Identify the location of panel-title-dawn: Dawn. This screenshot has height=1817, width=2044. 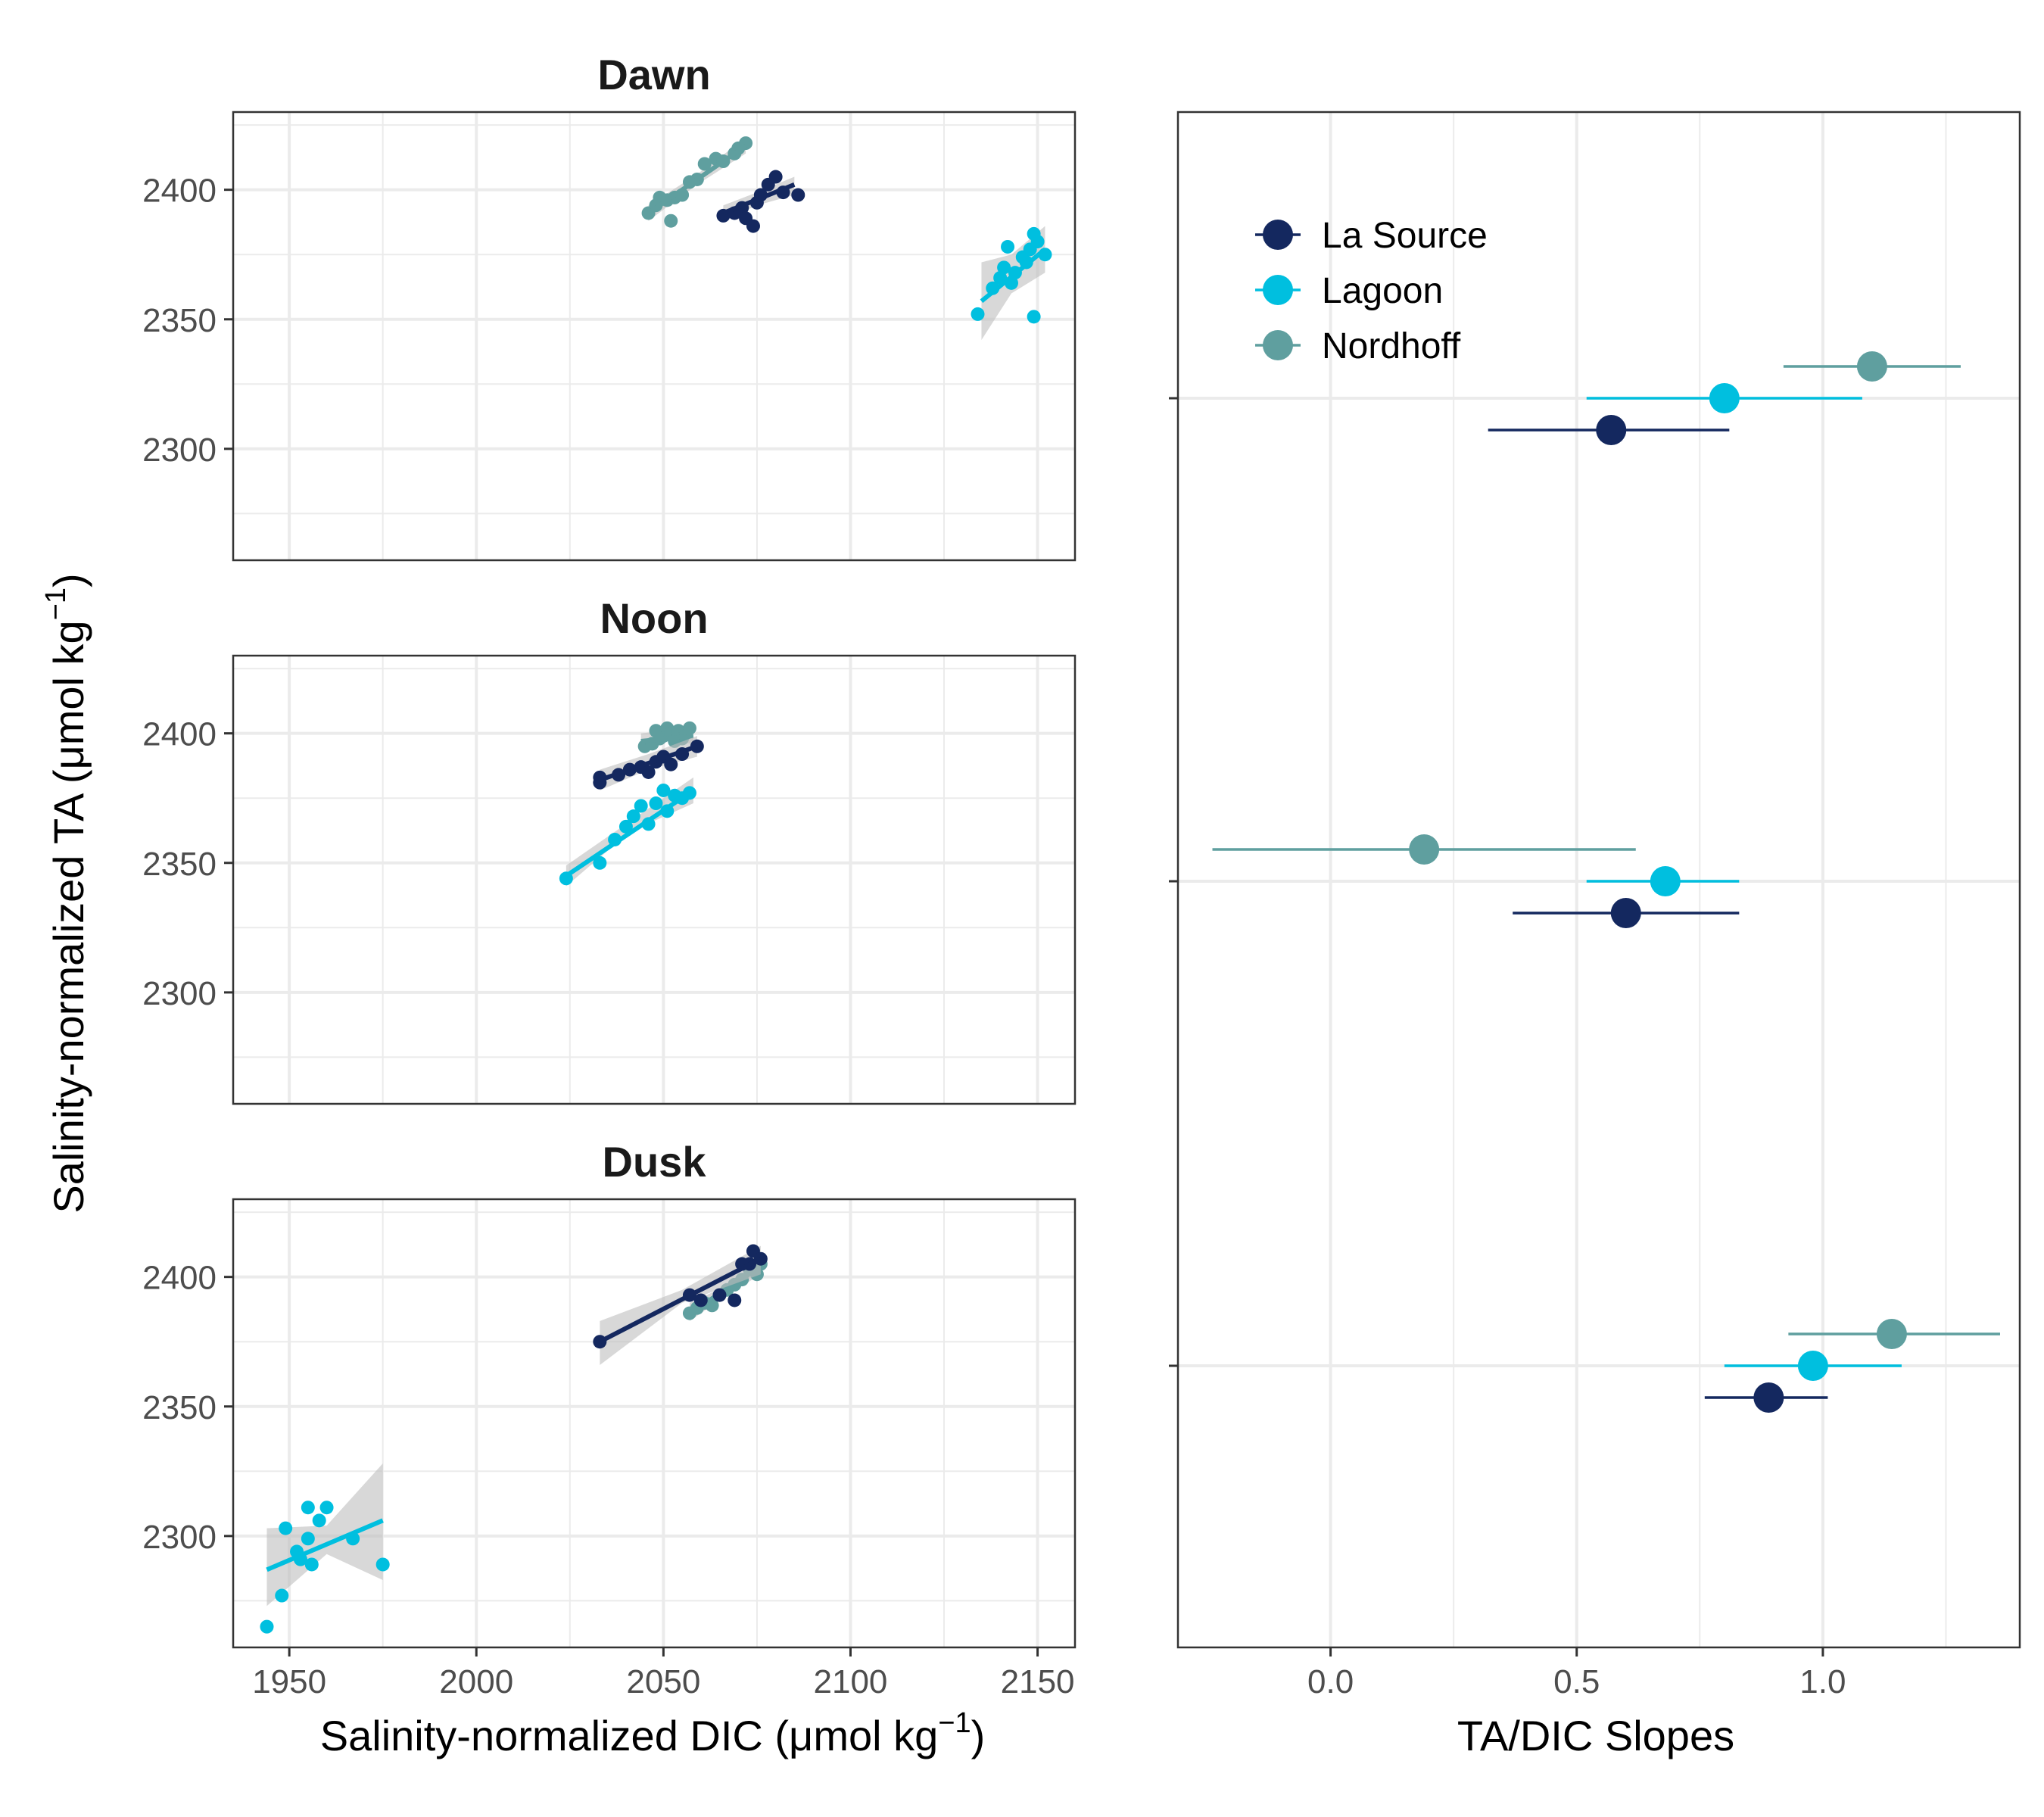
(653, 74).